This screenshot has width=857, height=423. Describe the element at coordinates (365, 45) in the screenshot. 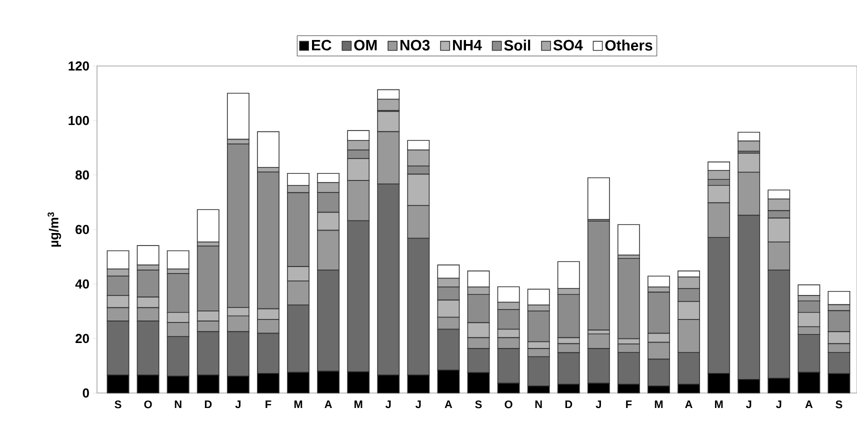

I see `legend-label: OM` at that location.